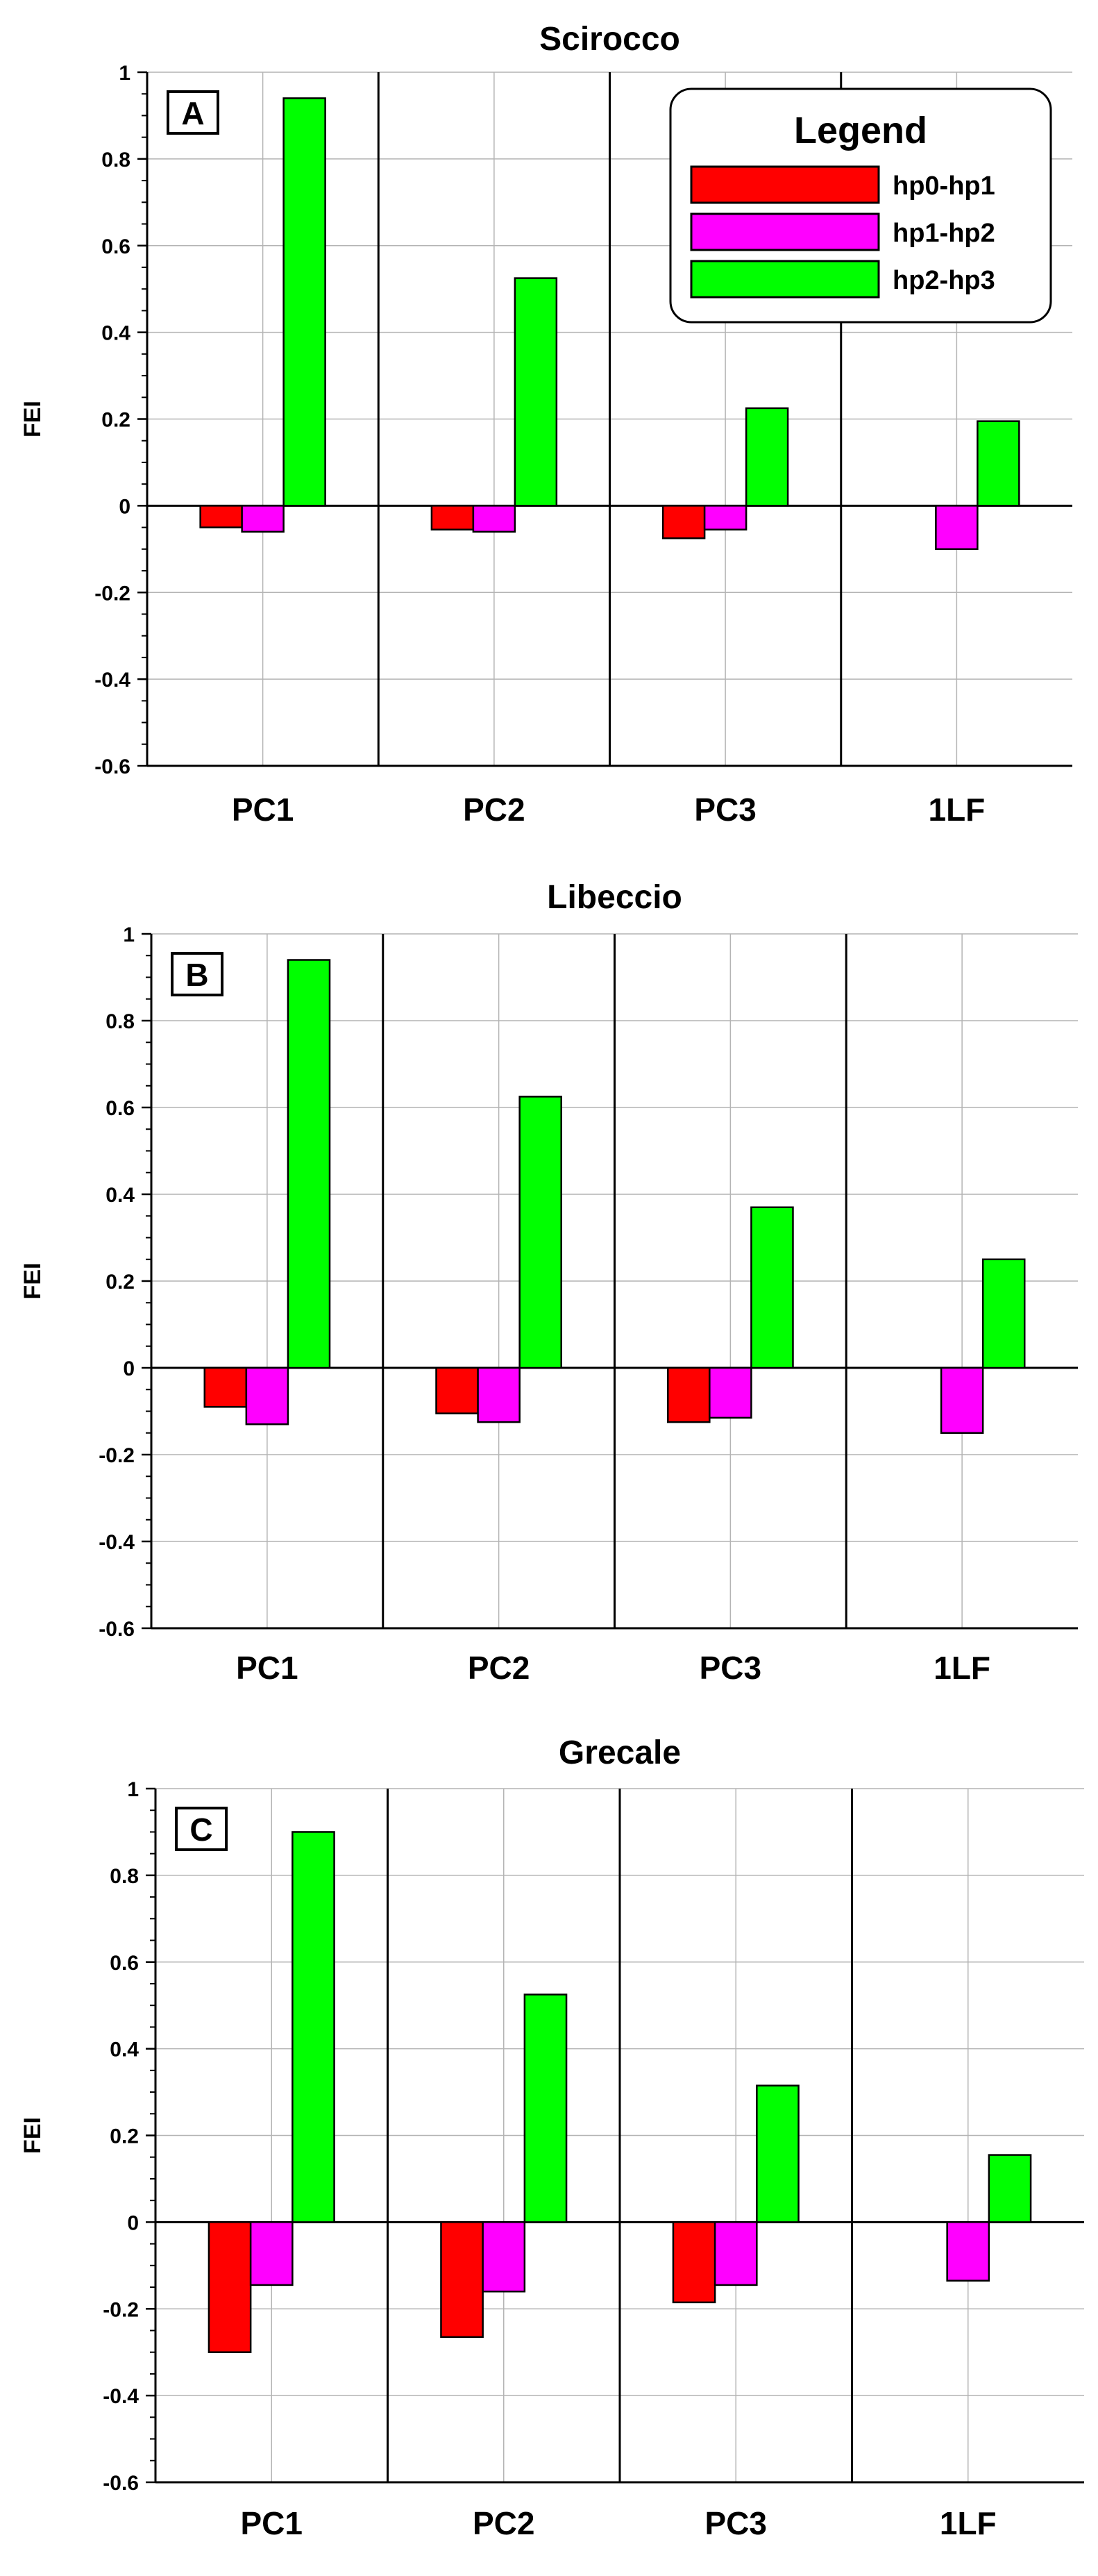 This screenshot has width=1098, height=2576. I want to click on chart-title: Grecale, so click(620, 1752).